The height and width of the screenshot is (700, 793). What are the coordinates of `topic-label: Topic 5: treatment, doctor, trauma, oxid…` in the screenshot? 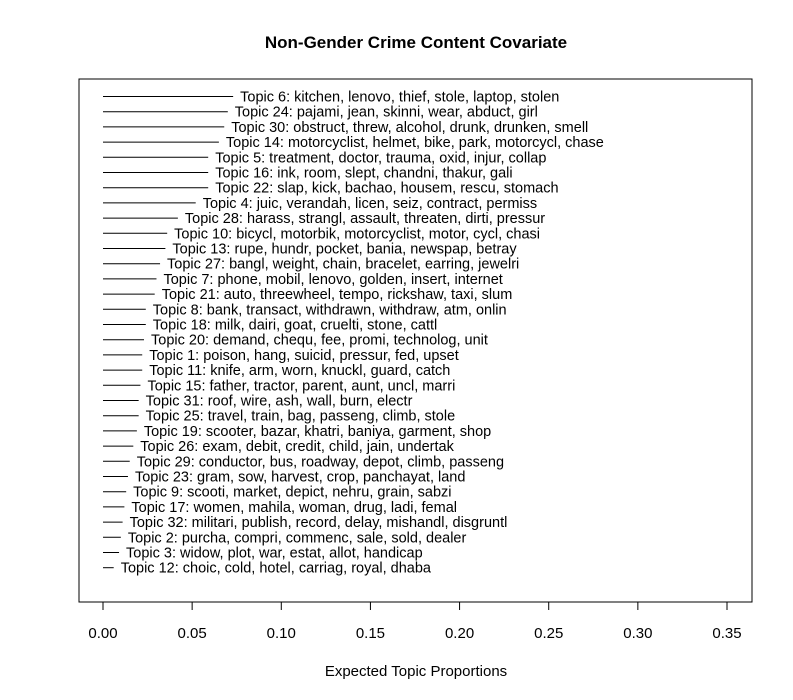 It's located at (380, 158).